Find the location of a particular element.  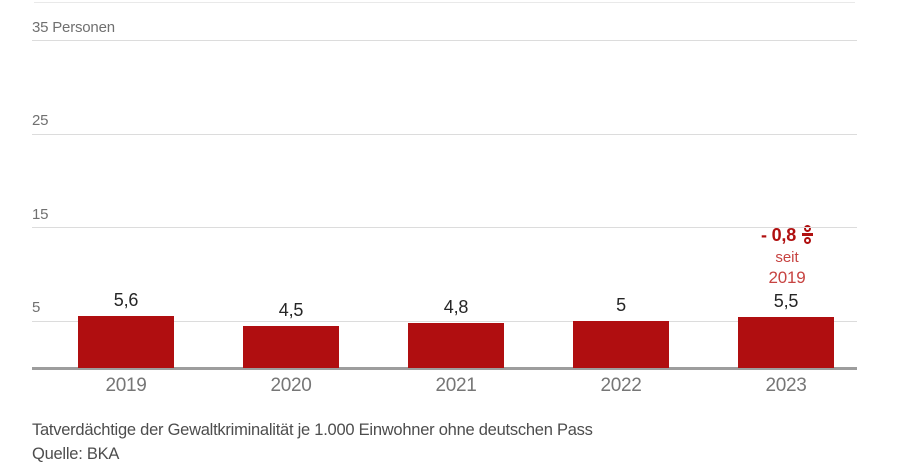

xtick-label-2023: 2023 is located at coordinates (786, 385).